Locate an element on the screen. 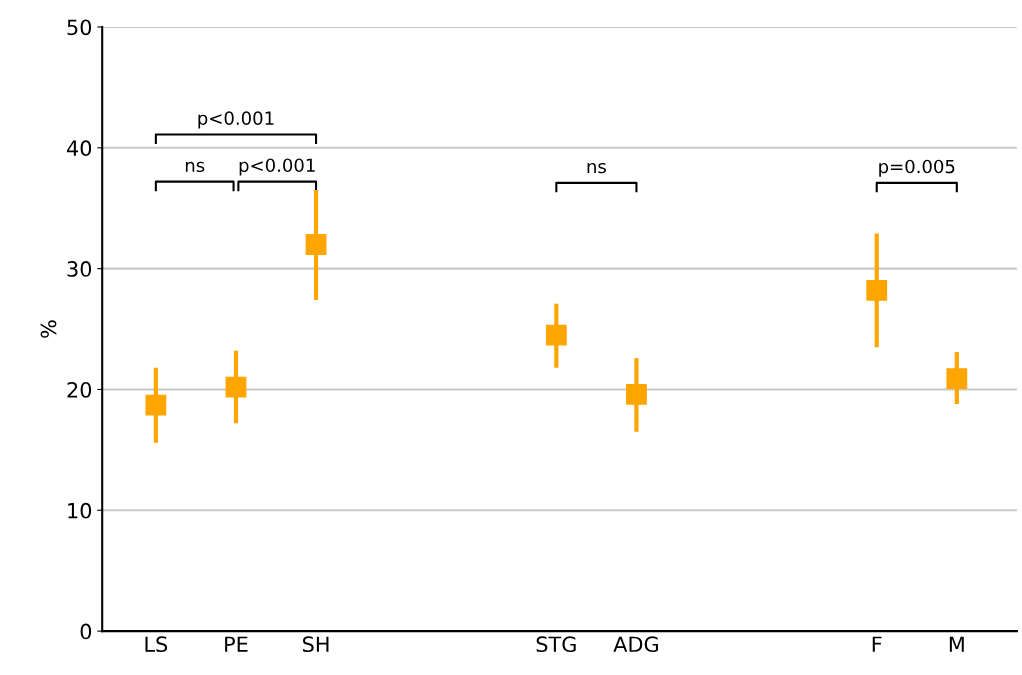 The height and width of the screenshot is (675, 1022). y-tick-label: 30 is located at coordinates (79, 269).